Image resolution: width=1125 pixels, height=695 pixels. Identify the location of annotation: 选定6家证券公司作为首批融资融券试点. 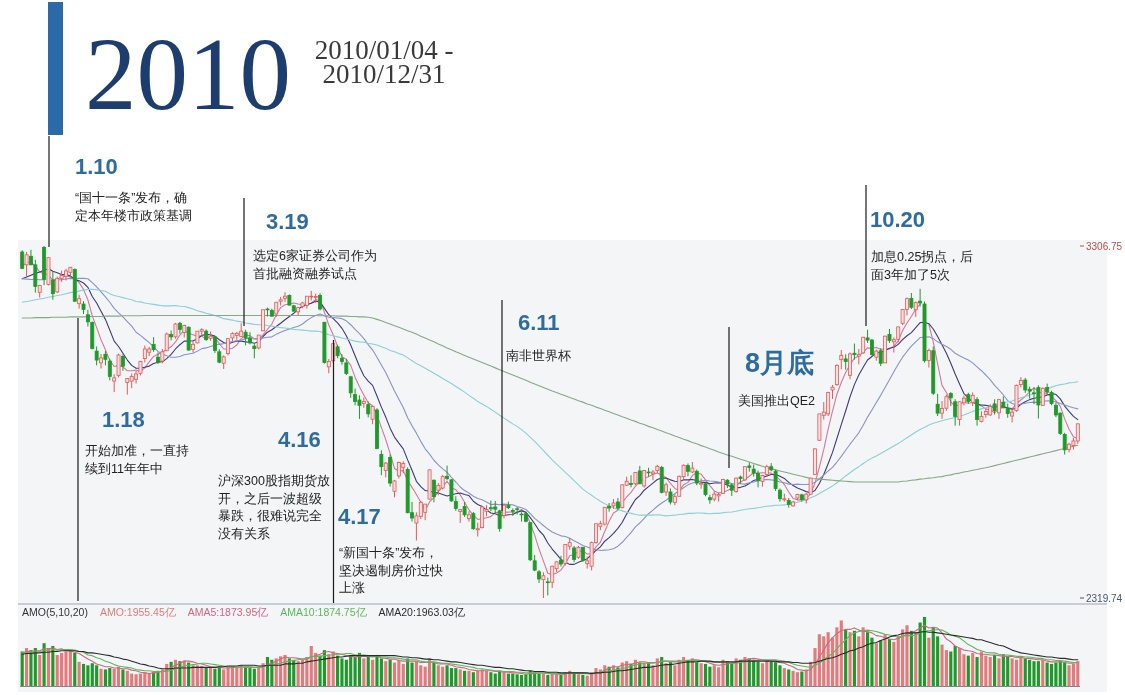
(315, 264).